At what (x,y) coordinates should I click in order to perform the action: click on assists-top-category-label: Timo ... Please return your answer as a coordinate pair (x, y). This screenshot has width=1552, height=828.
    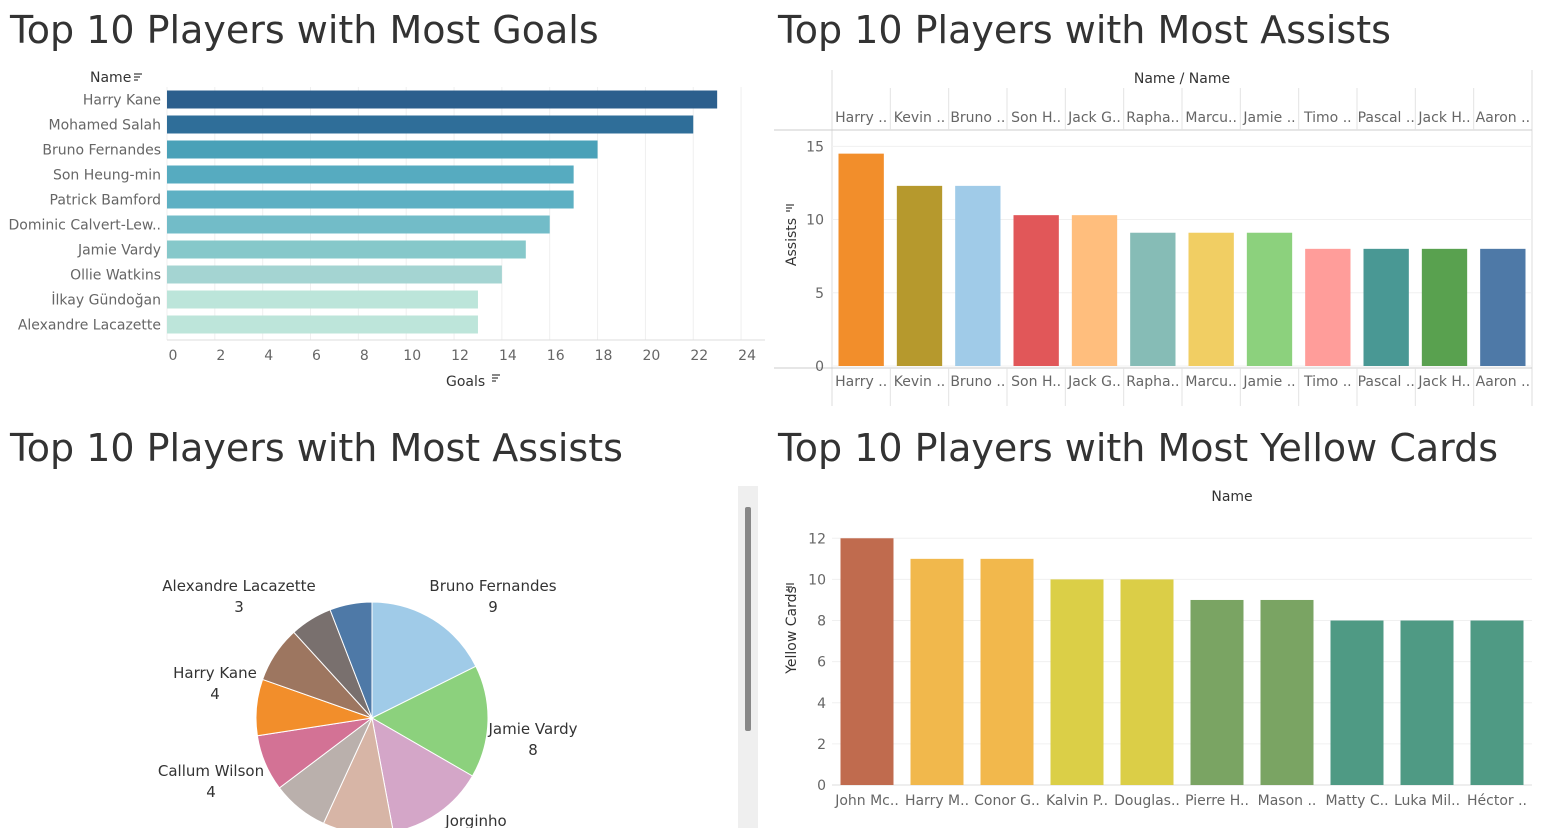
    Looking at the image, I should click on (1327, 118).